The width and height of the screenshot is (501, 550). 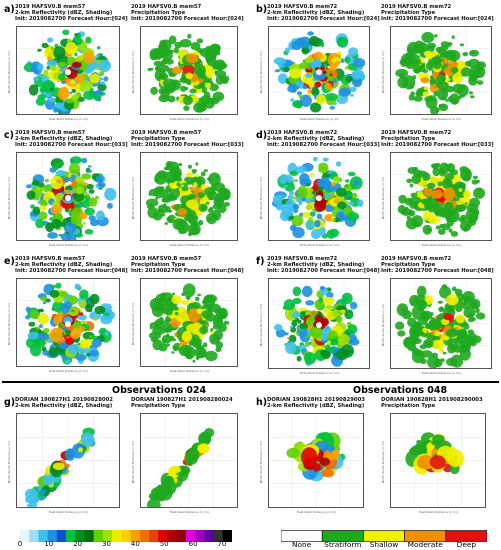 I want to click on precip-category-label: Moderate, so click(x=425, y=544).